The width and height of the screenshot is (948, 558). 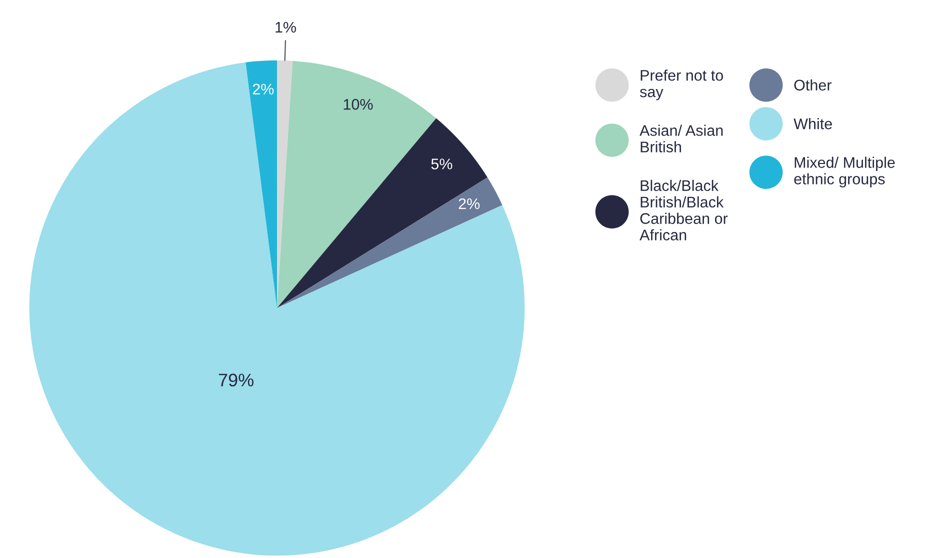 What do you see at coordinates (844, 172) in the screenshot?
I see `legend-label: Mixed/ Multiple ethnic groups` at bounding box center [844, 172].